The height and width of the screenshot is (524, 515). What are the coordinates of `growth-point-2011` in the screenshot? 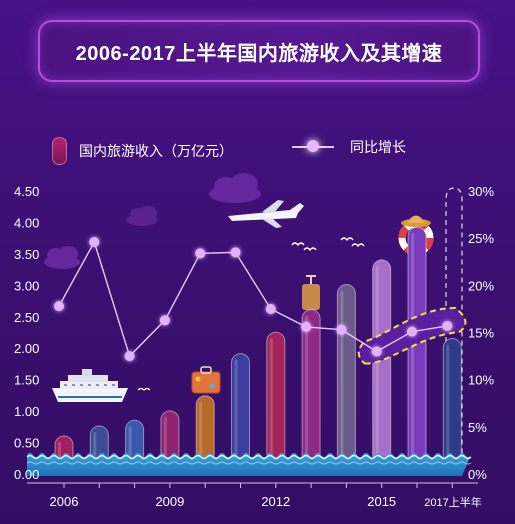 It's located at (235, 252).